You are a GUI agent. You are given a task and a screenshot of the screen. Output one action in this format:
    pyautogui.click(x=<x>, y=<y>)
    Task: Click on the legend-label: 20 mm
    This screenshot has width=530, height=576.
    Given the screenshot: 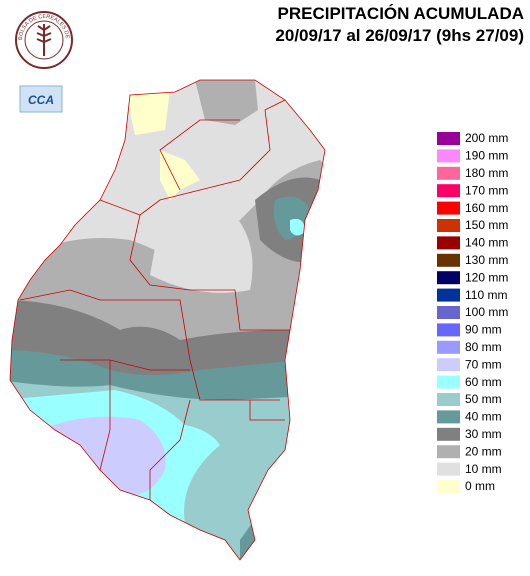 What is the action you would take?
    pyautogui.click(x=483, y=451)
    